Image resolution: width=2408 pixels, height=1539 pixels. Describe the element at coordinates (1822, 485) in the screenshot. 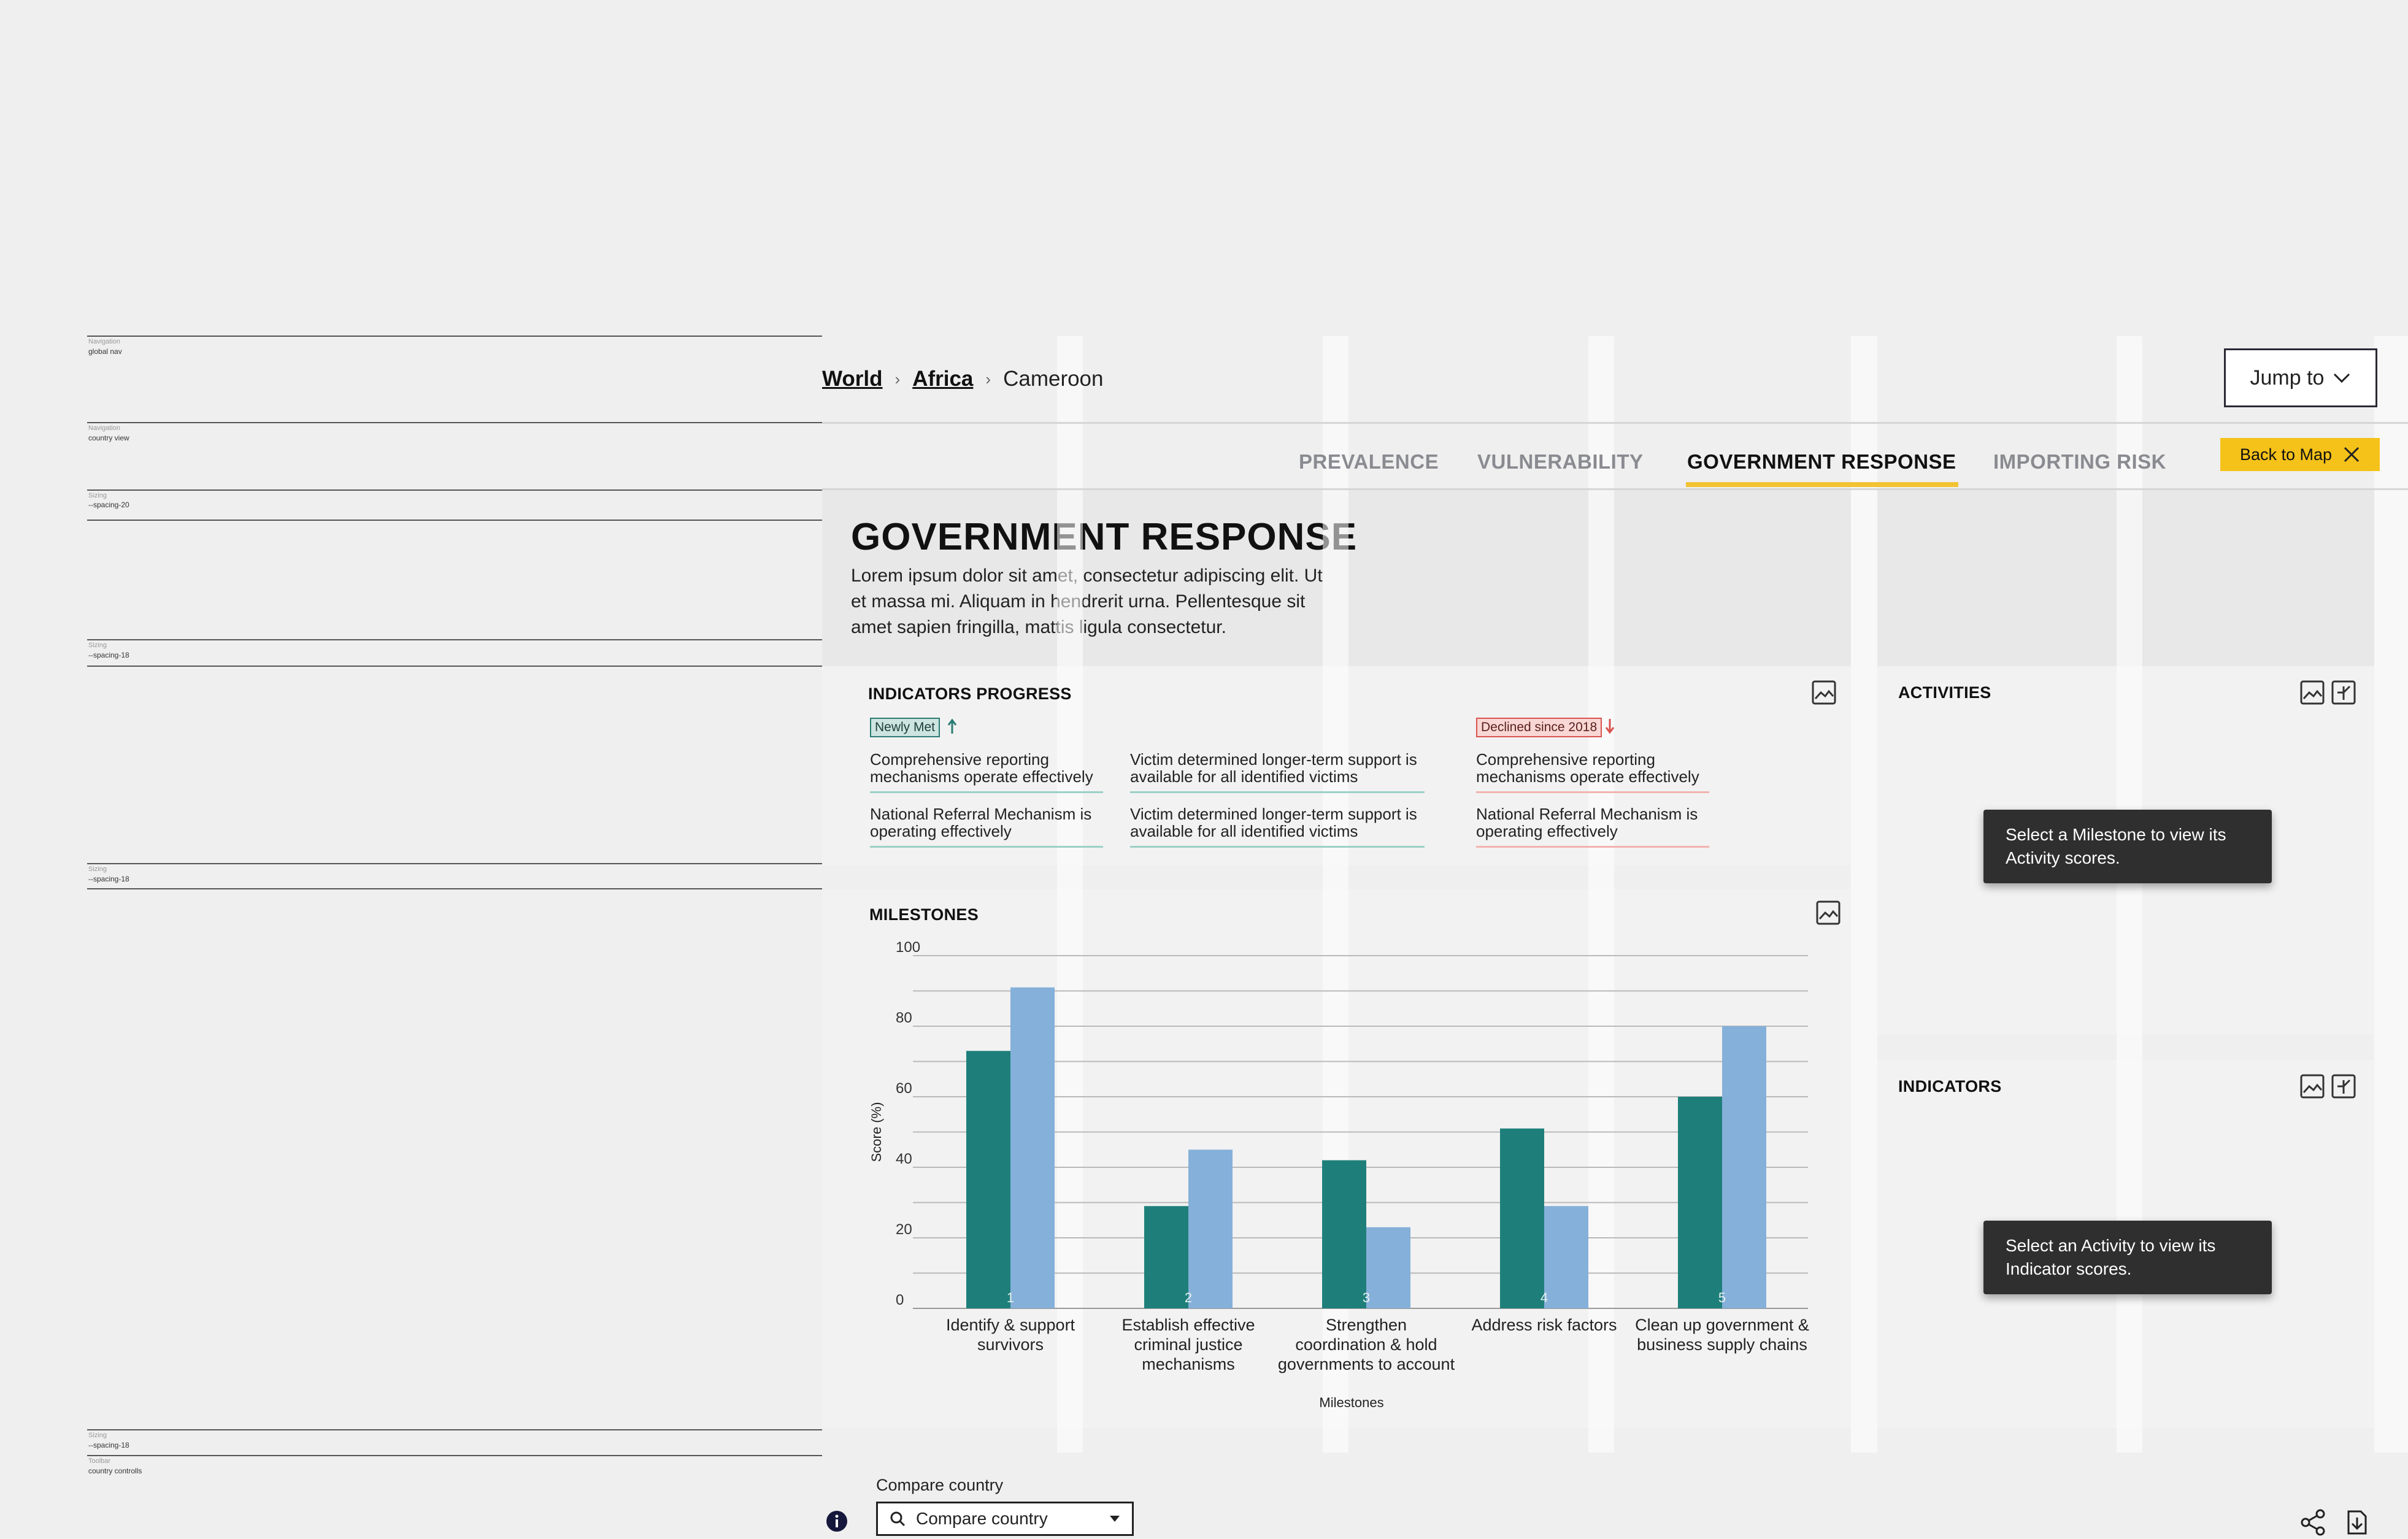

I see `active-tab-indicator` at that location.